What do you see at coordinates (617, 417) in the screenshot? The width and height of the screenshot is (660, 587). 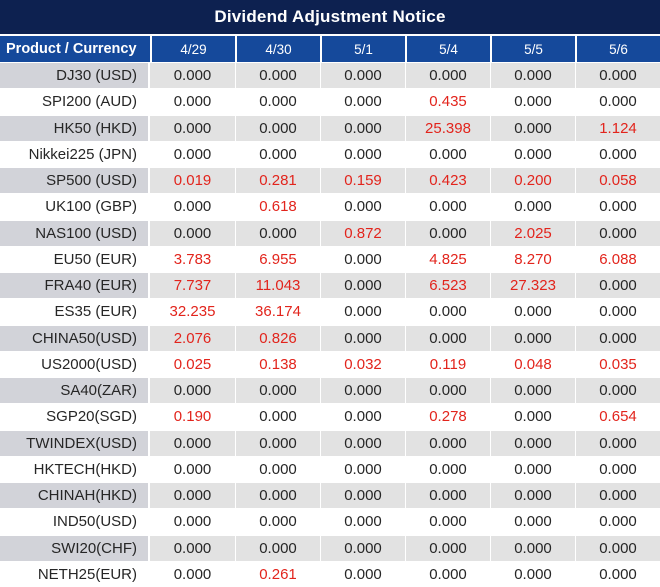 I see `value-cell: 0.654` at bounding box center [617, 417].